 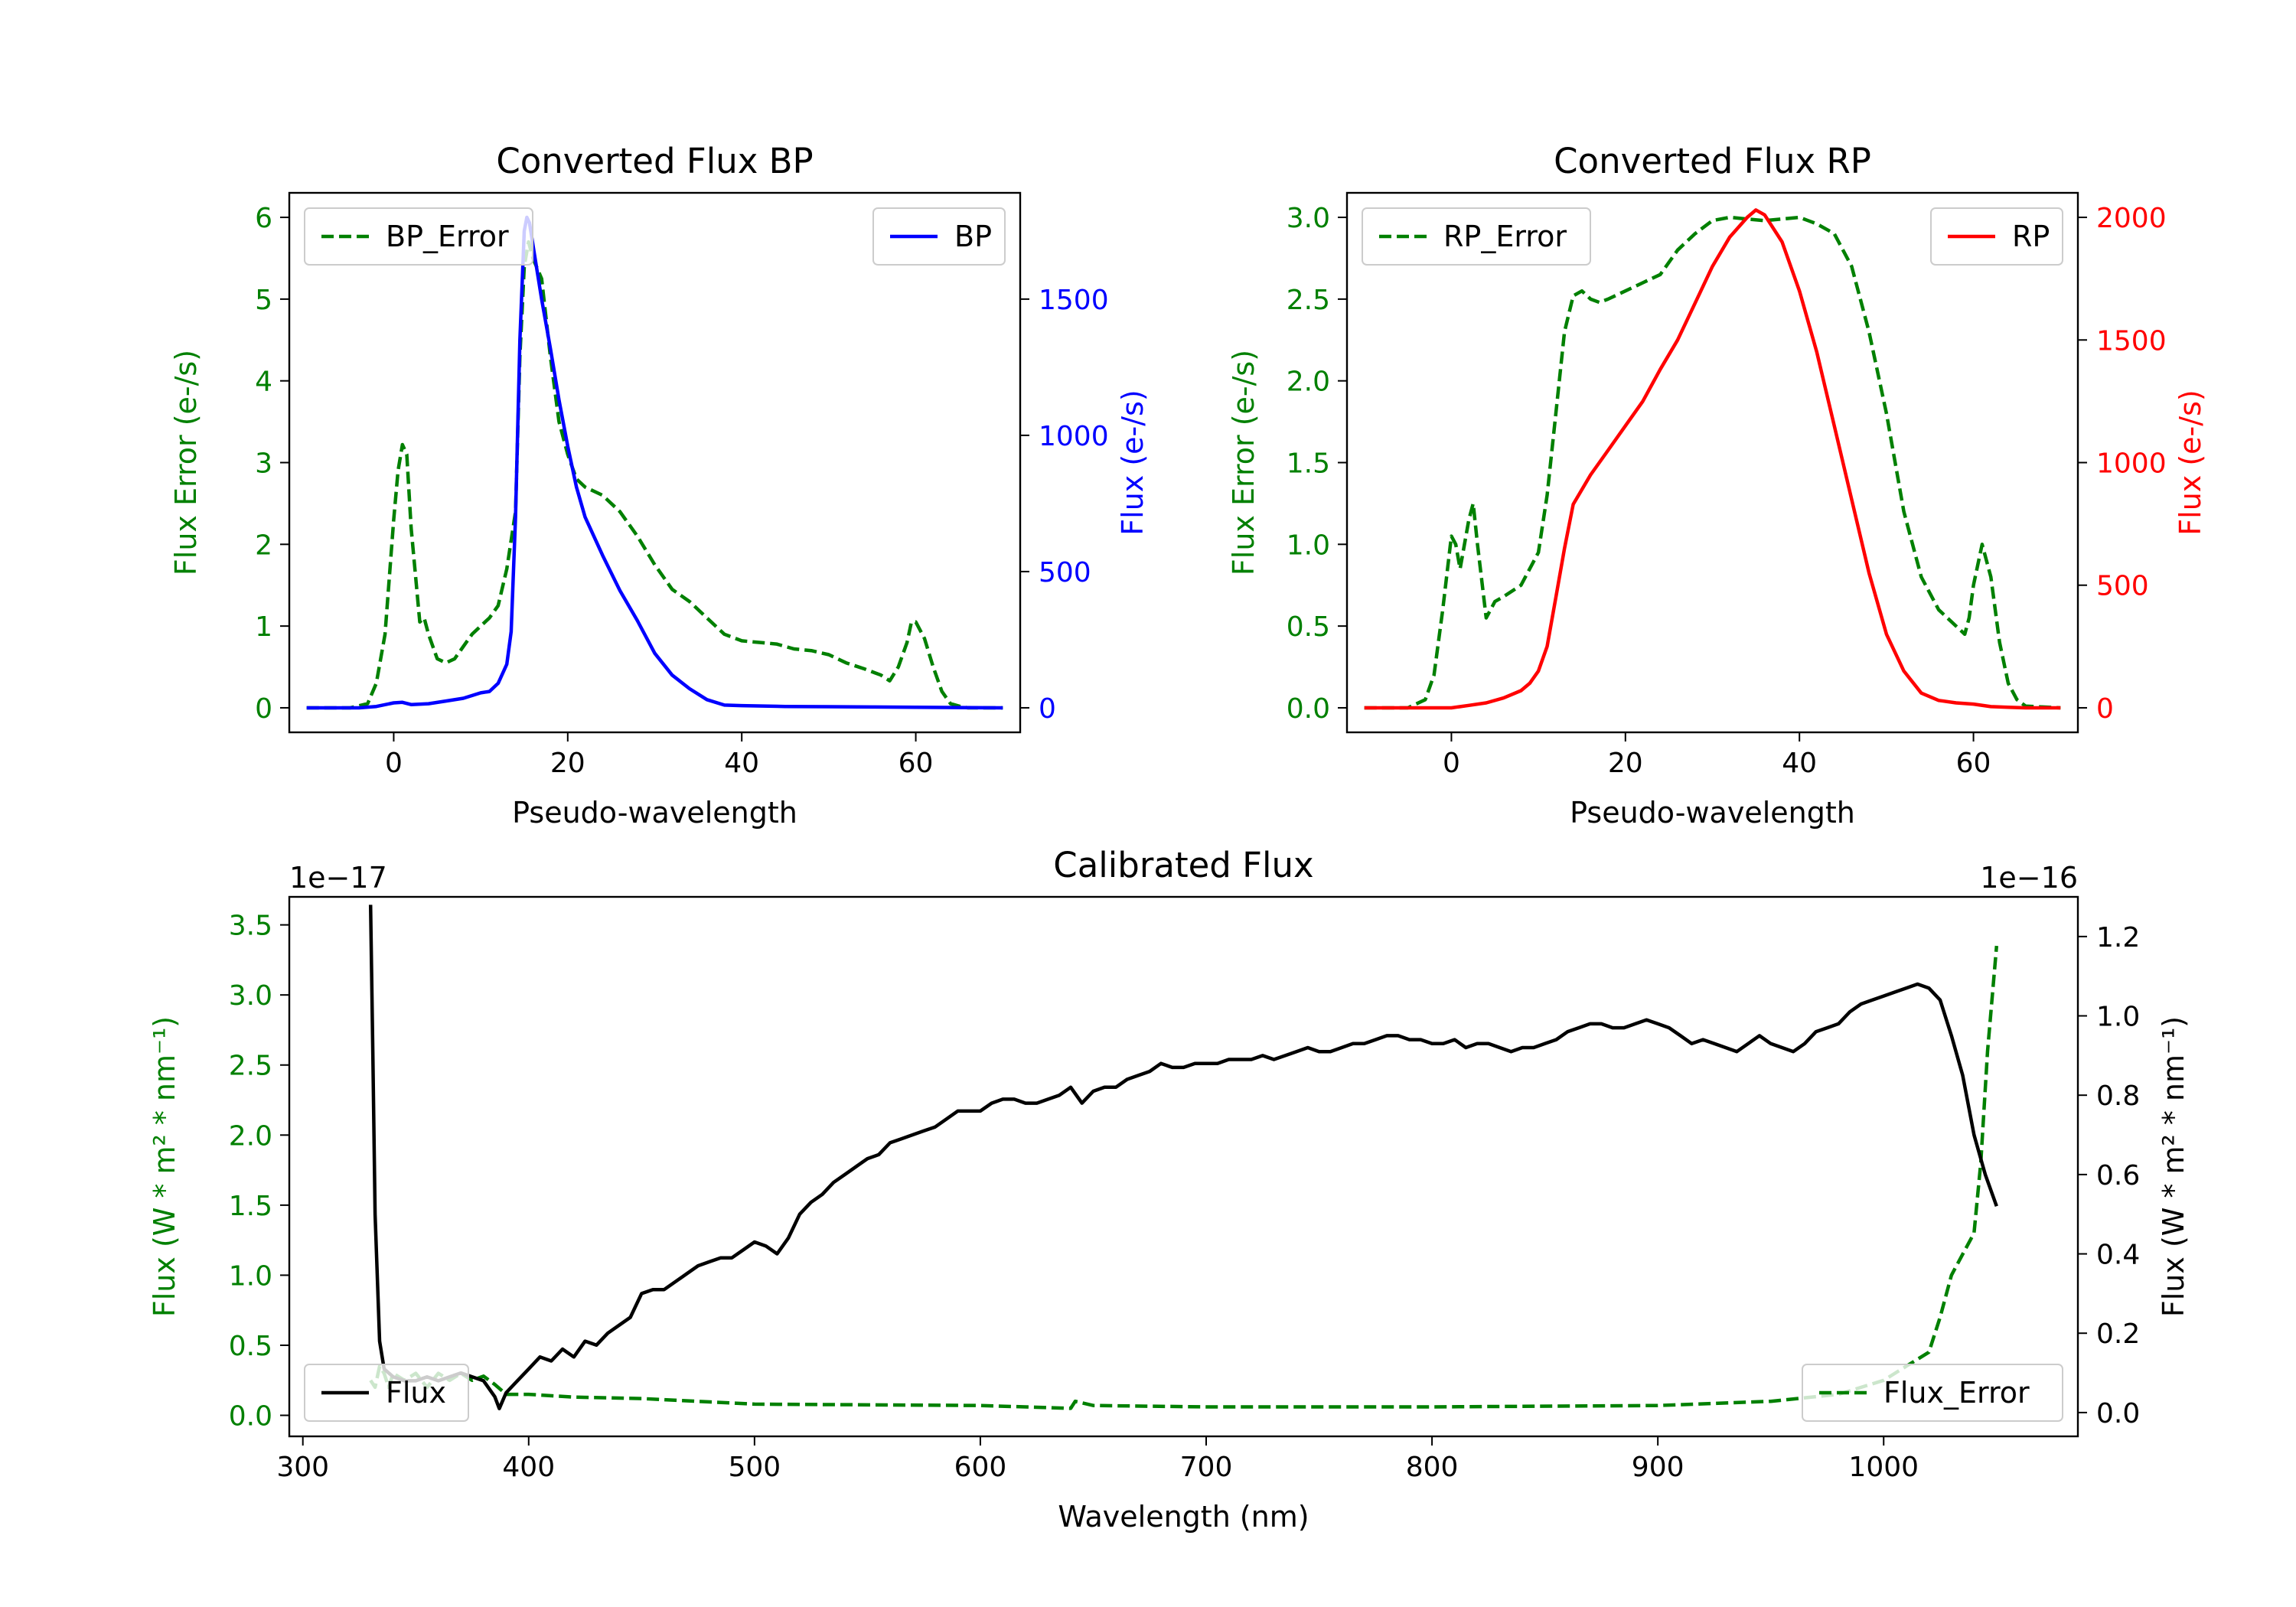 What do you see at coordinates (528, 1467) in the screenshot?
I see `x-tick-label: 400` at bounding box center [528, 1467].